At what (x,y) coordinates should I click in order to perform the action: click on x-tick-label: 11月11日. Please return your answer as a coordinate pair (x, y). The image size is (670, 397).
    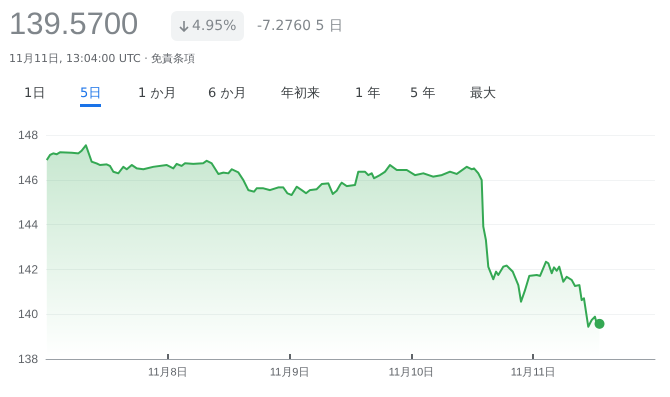
    Looking at the image, I should click on (533, 372).